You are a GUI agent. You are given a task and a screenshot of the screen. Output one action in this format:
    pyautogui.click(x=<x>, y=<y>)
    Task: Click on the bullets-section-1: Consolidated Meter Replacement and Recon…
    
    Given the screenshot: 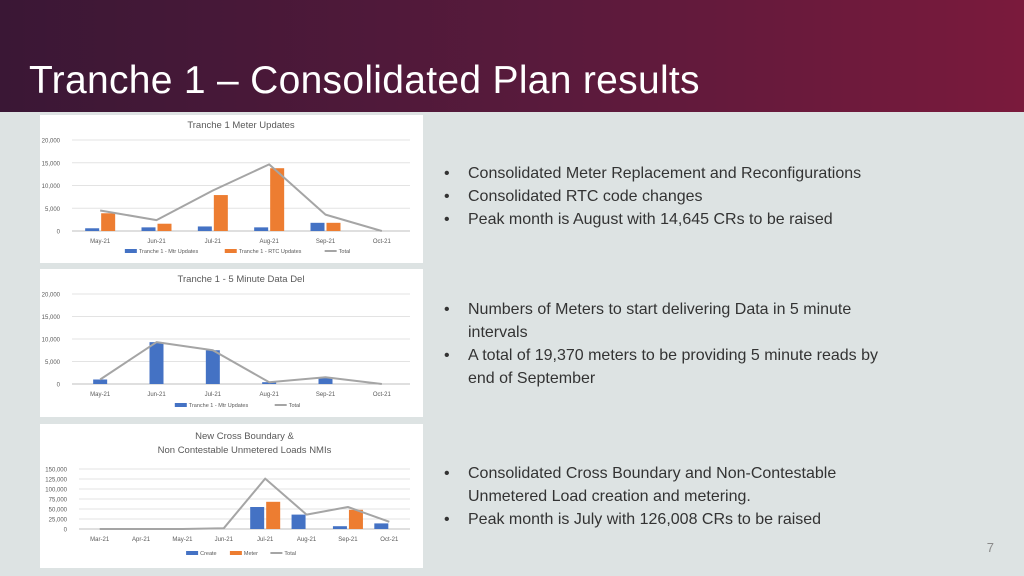 What is the action you would take?
    pyautogui.click(x=677, y=196)
    